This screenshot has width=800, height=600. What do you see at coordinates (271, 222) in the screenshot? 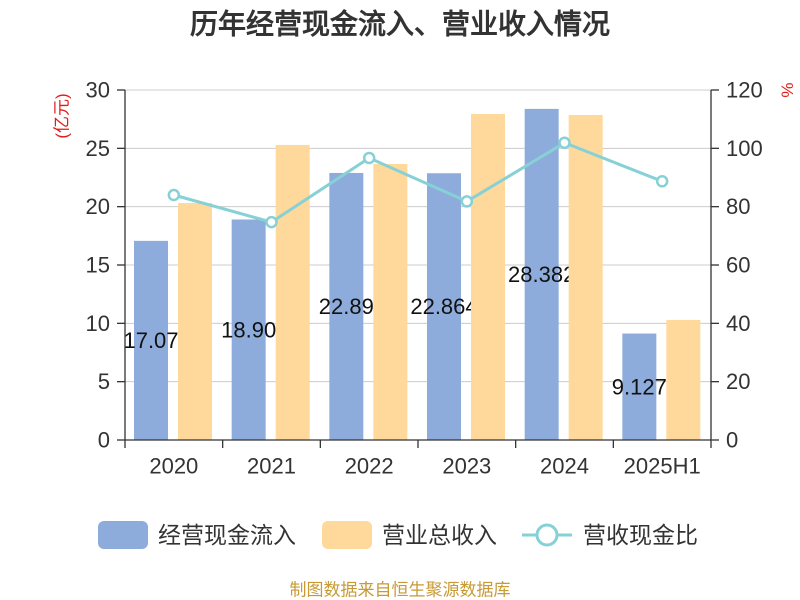
I see `point-cash-ratio-2021` at bounding box center [271, 222].